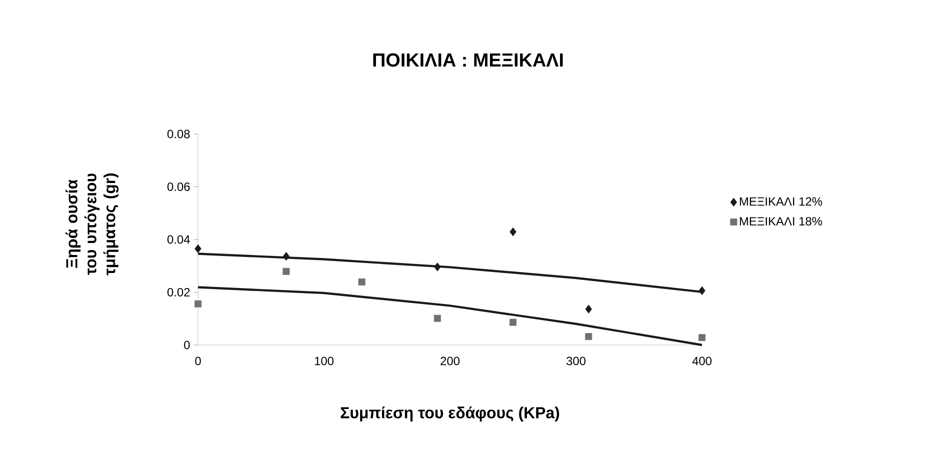 The image size is (933, 464). What do you see at coordinates (450, 414) in the screenshot?
I see `x-axis-title: Συμπίεση του εδάφους (KPa)` at bounding box center [450, 414].